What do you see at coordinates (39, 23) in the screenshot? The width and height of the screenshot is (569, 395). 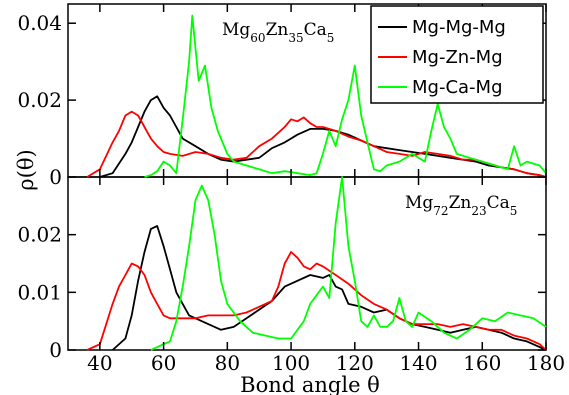 I see `top-ytick-label: 0.04` at bounding box center [39, 23].